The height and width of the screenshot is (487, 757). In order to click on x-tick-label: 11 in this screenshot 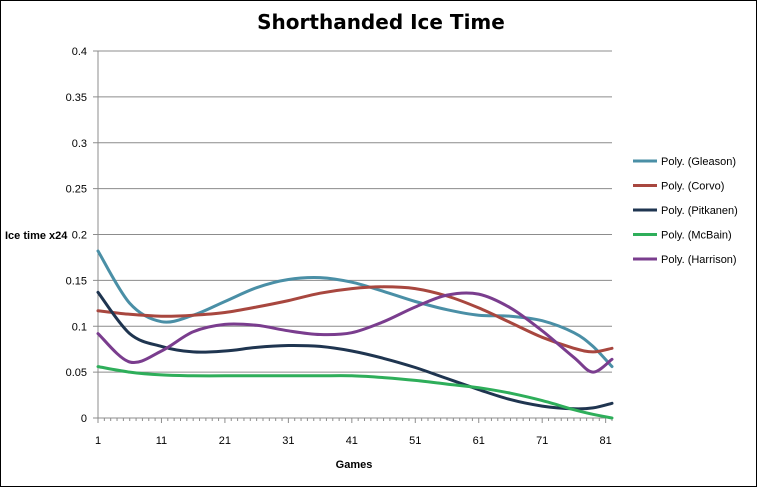, I will do `click(161, 441)`.